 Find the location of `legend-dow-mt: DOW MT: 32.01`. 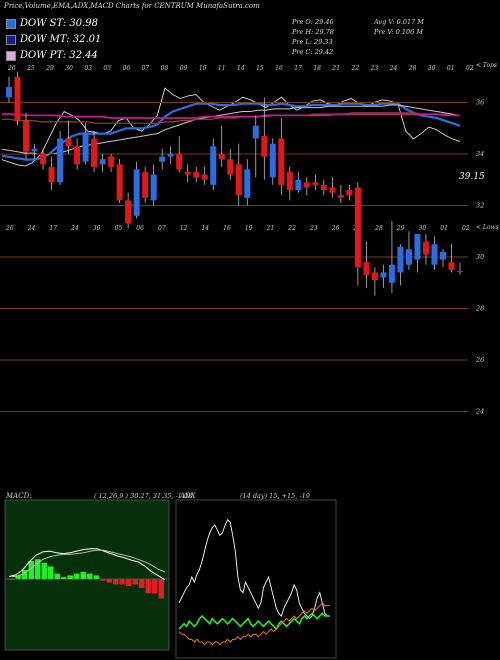

legend-dow-mt: DOW MT: 32.01 is located at coordinates (53, 39).